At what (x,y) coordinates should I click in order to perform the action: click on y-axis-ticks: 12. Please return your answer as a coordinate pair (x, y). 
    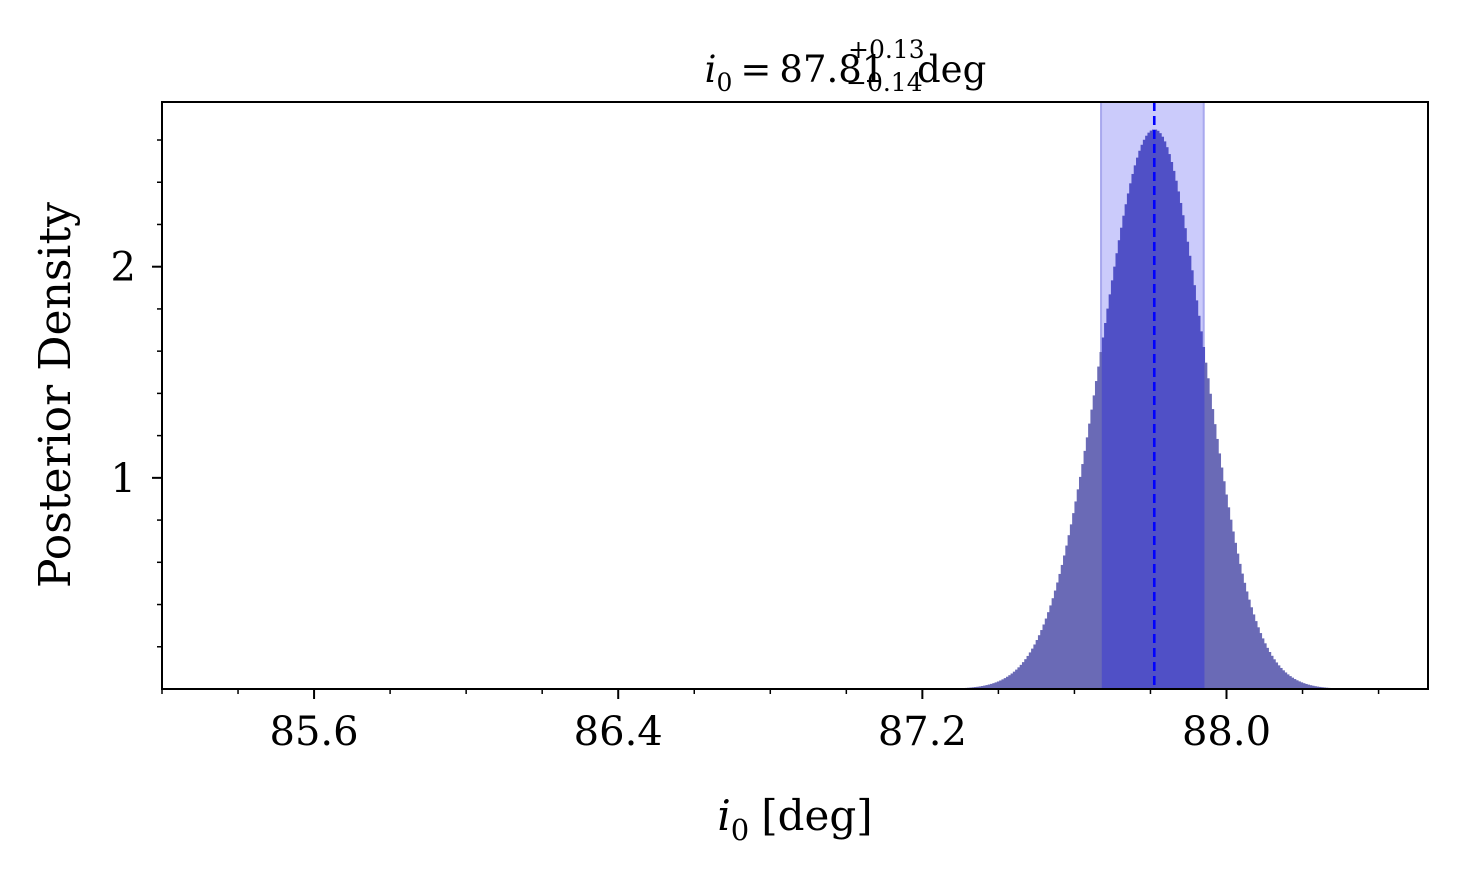
    Looking at the image, I should click on (136, 393).